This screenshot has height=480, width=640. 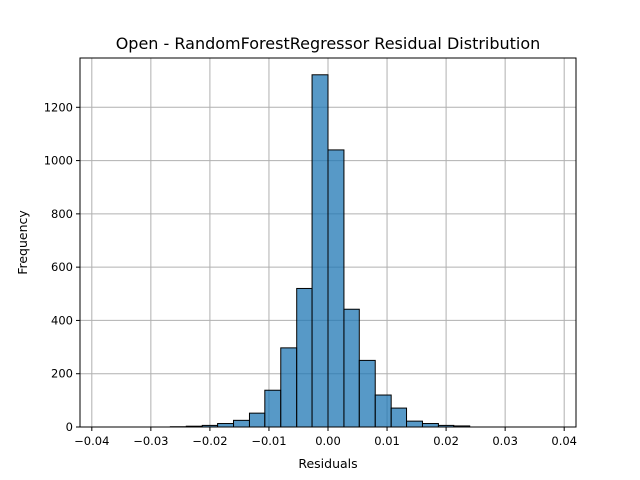 I want to click on x-tick-label: −0.02, so click(x=209, y=441).